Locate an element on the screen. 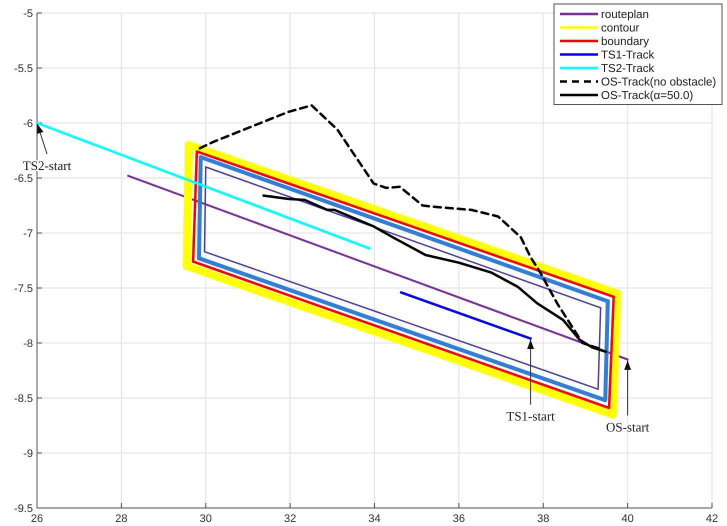 The image size is (727, 526). y-tick-label: -5.5 is located at coordinates (23, 69).